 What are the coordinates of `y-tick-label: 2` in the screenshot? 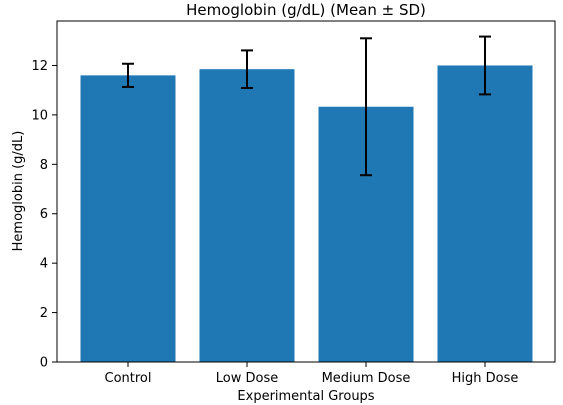 It's located at (44, 313).